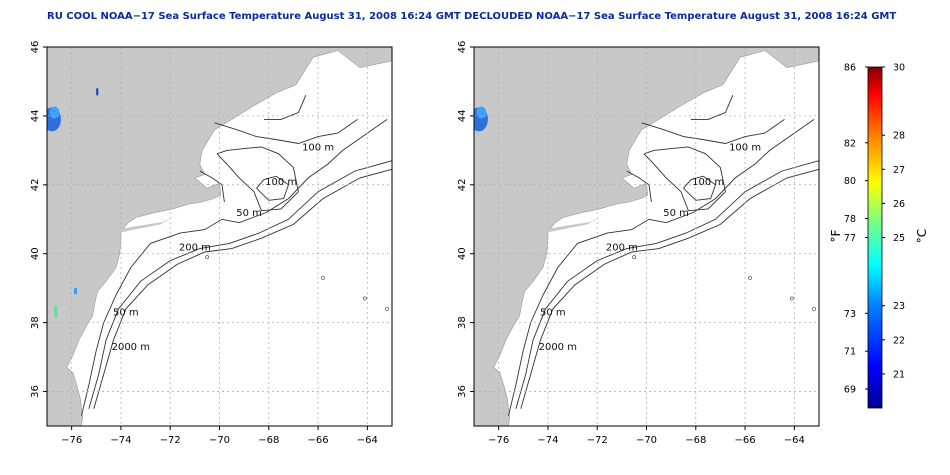 This screenshot has width=950, height=475. I want to click on colorbar-fahrenheit-axis-label: °F, so click(836, 235).